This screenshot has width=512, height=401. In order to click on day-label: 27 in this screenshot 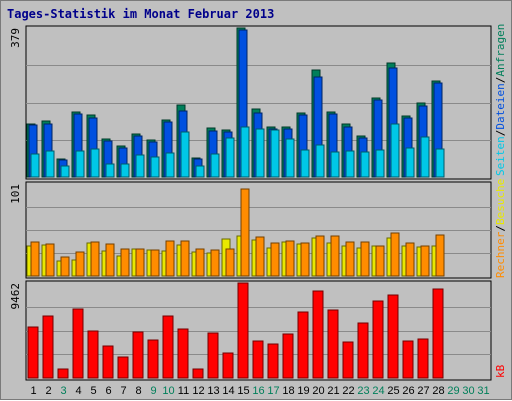, I will do `click(423, 391)`.